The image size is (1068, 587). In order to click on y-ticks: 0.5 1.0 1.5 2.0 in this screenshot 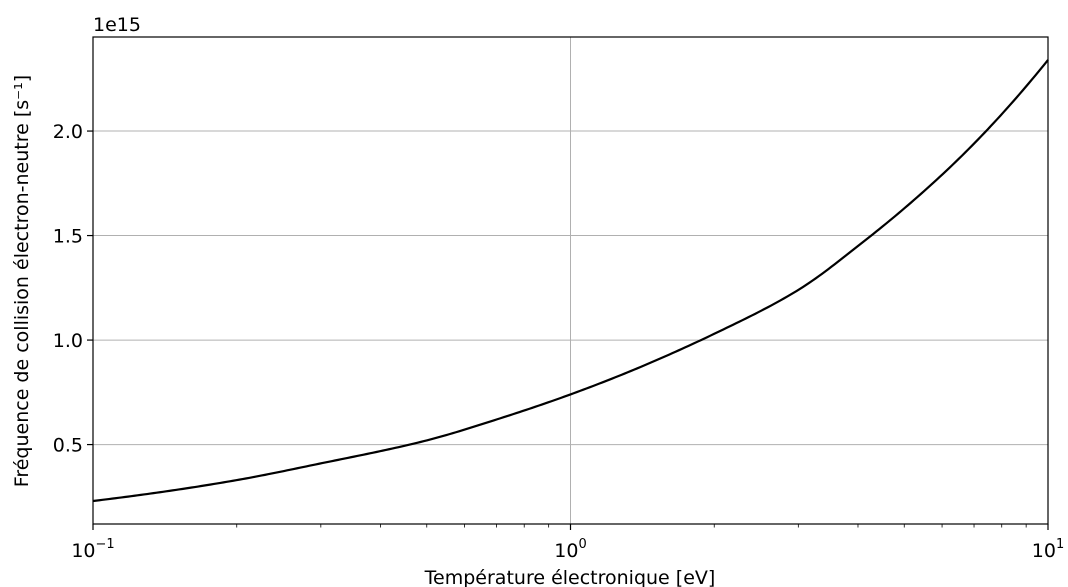, I will do `click(73, 289)`.